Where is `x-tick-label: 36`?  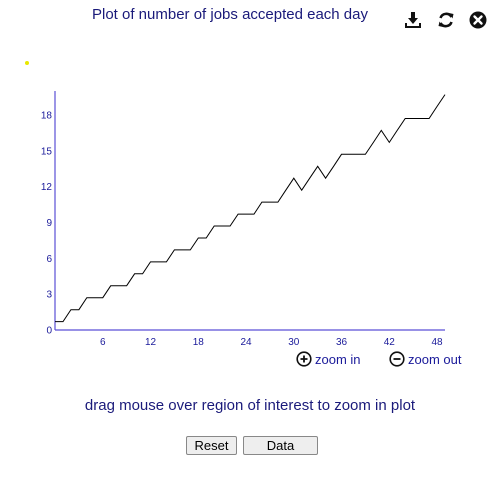 x-tick-label: 36 is located at coordinates (342, 342).